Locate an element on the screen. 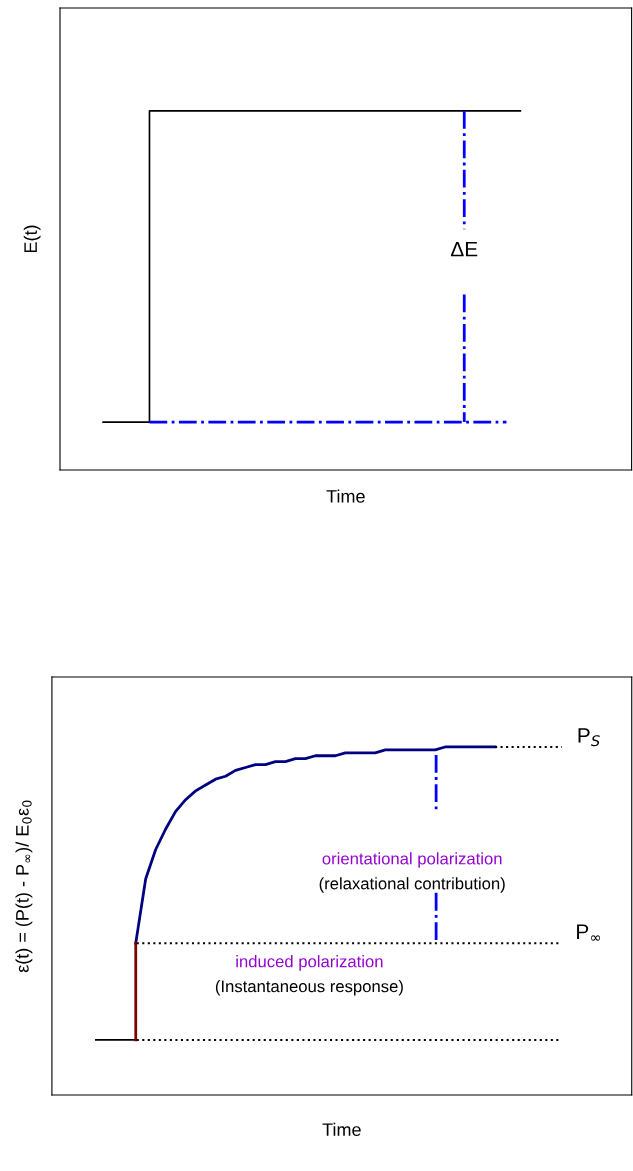 This screenshot has width=633, height=1171. ref-line-label: P$_{S}$ is located at coordinates (589, 737).